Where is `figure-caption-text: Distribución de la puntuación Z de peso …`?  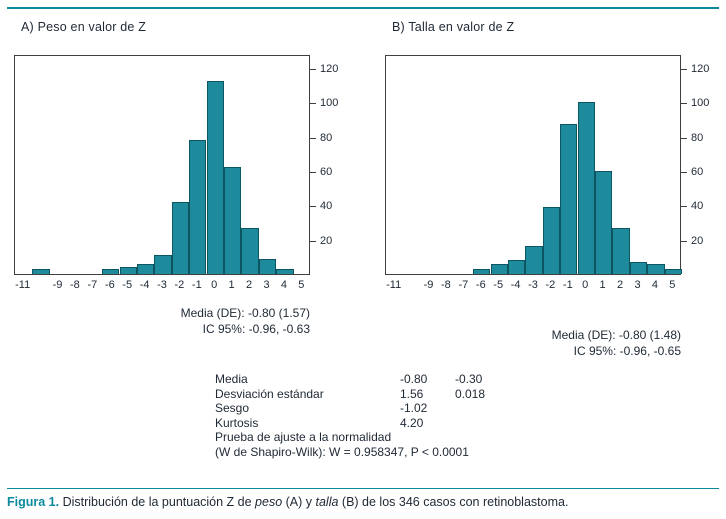
figure-caption-text: Distribución de la puntuación Z de peso … is located at coordinates (314, 502).